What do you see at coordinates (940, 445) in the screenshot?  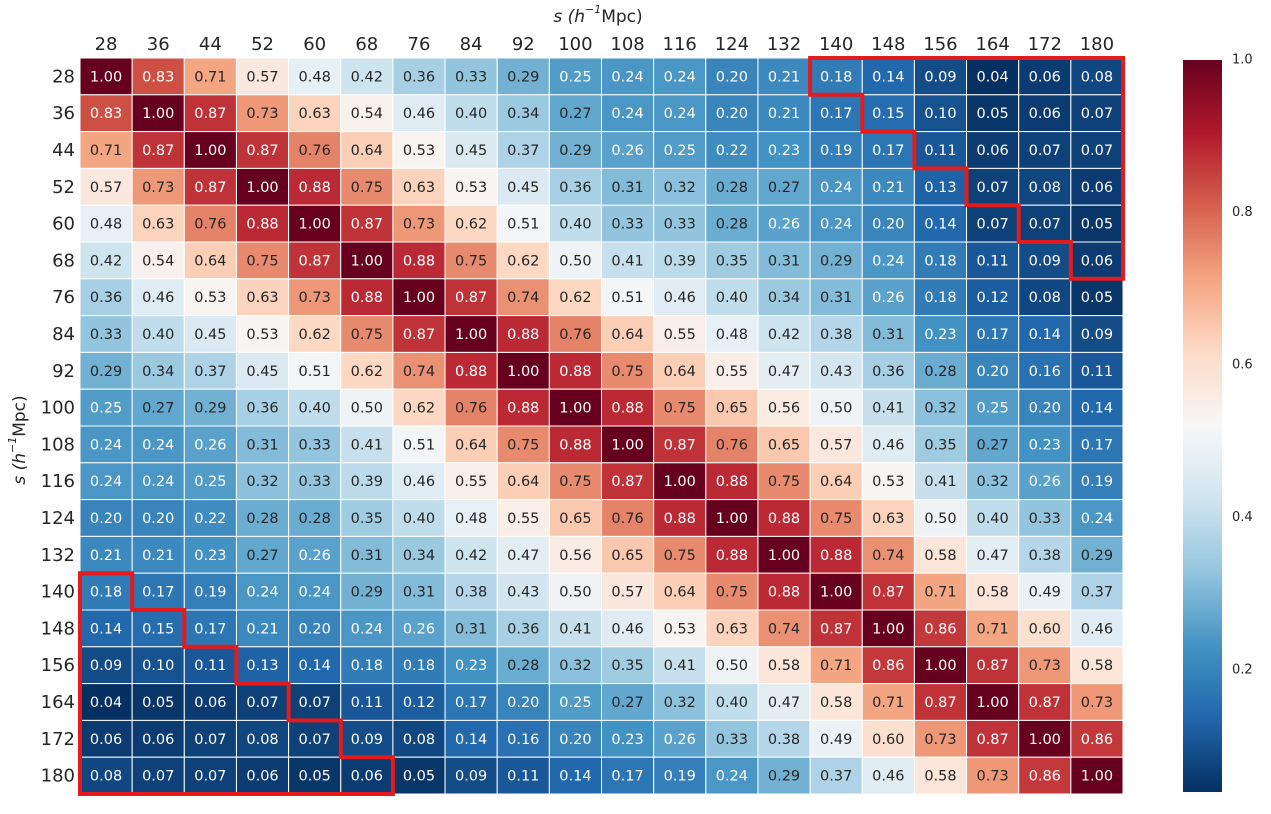 I see `cell-value-label: 0.35` at bounding box center [940, 445].